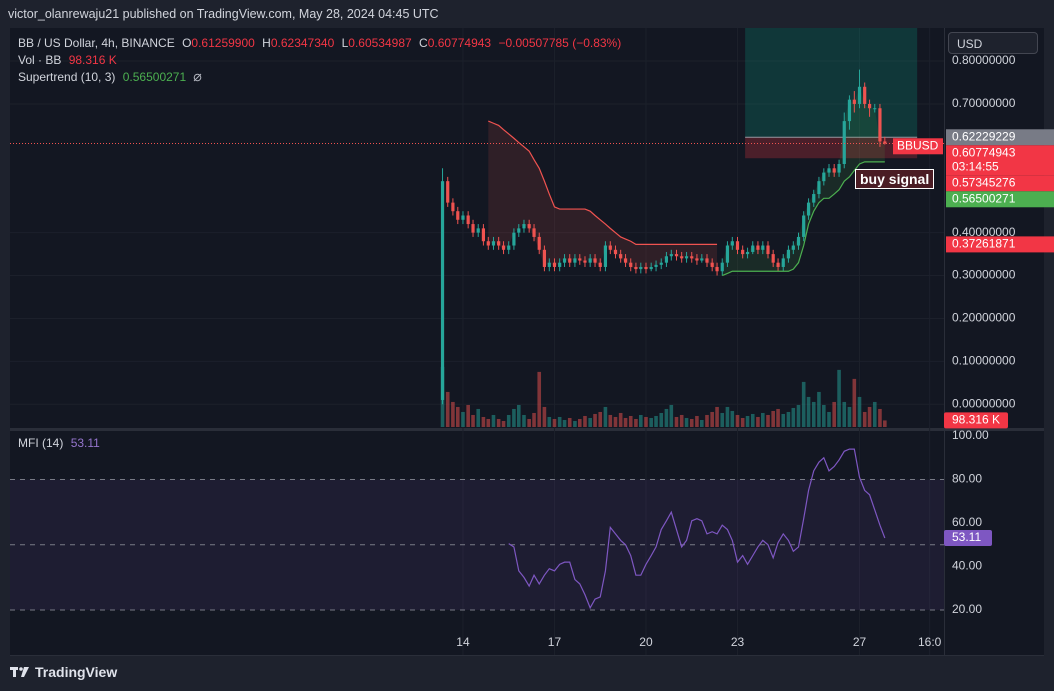 This screenshot has width=1054, height=691. I want to click on x-tick-label: 23, so click(738, 642).